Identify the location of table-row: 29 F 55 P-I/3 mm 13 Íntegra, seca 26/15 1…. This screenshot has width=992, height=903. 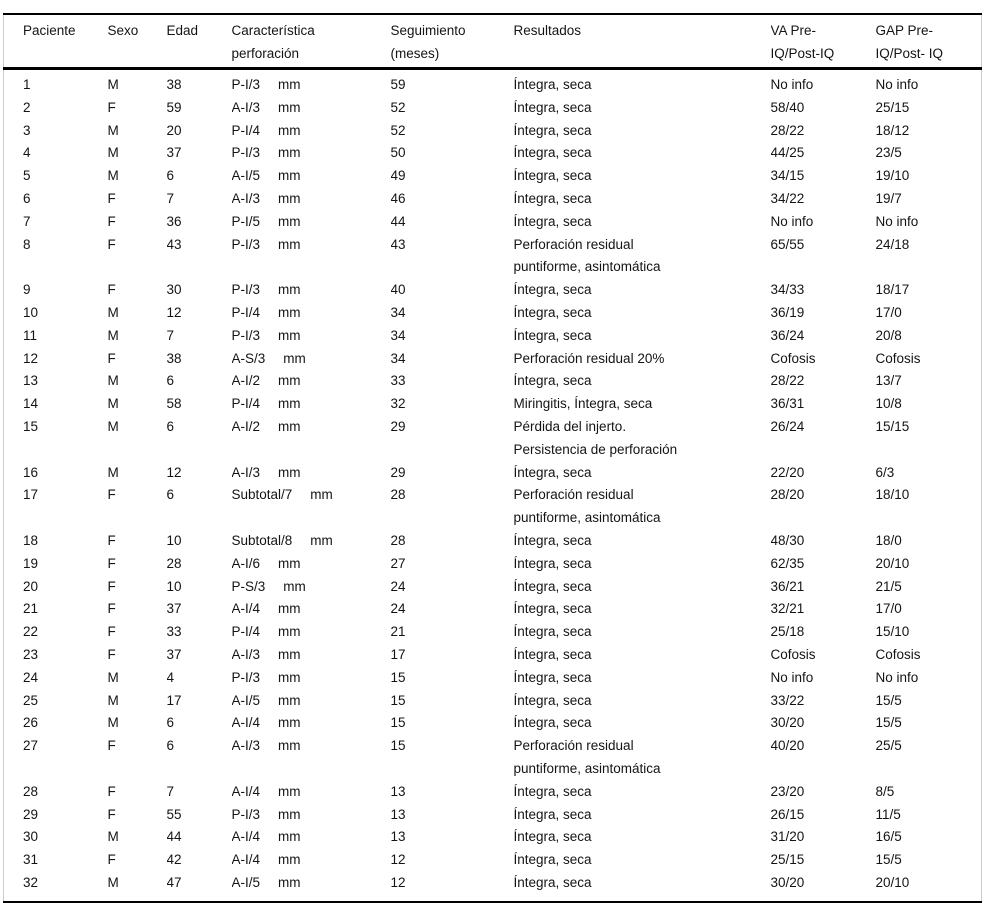
(493, 815).